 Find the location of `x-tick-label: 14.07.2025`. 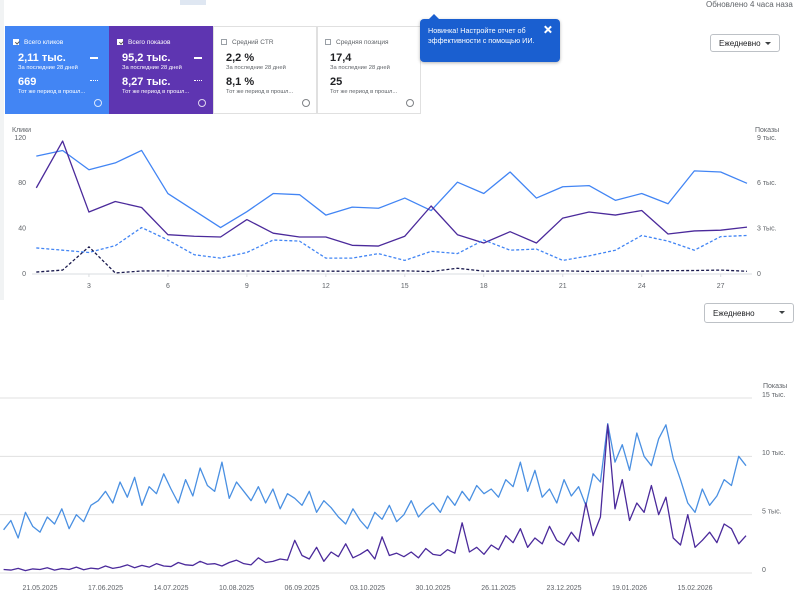

x-tick-label: 14.07.2025 is located at coordinates (170, 588).